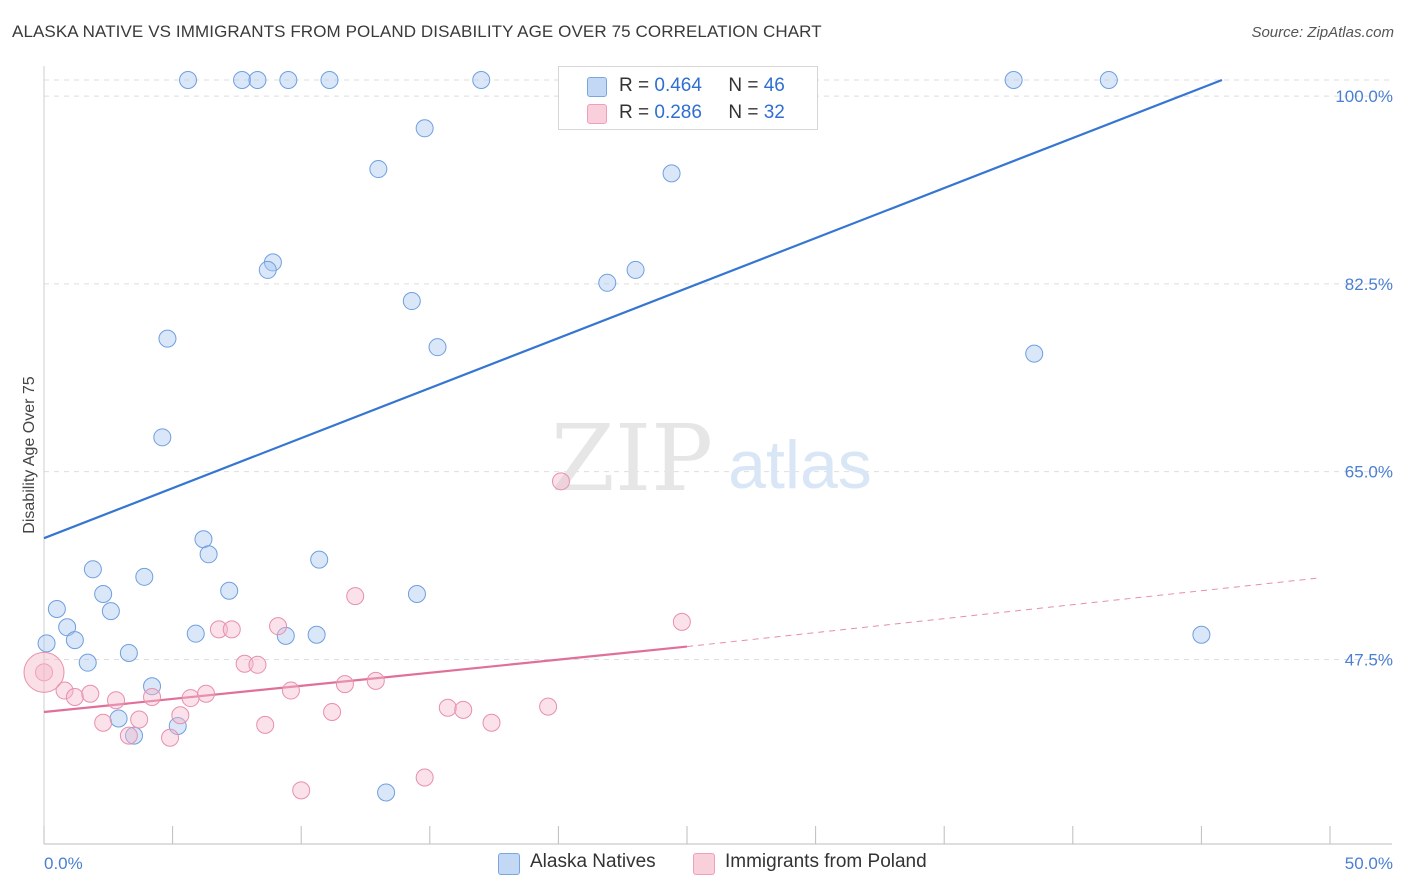  I want to click on poland-trend-line, so click(365, 679).